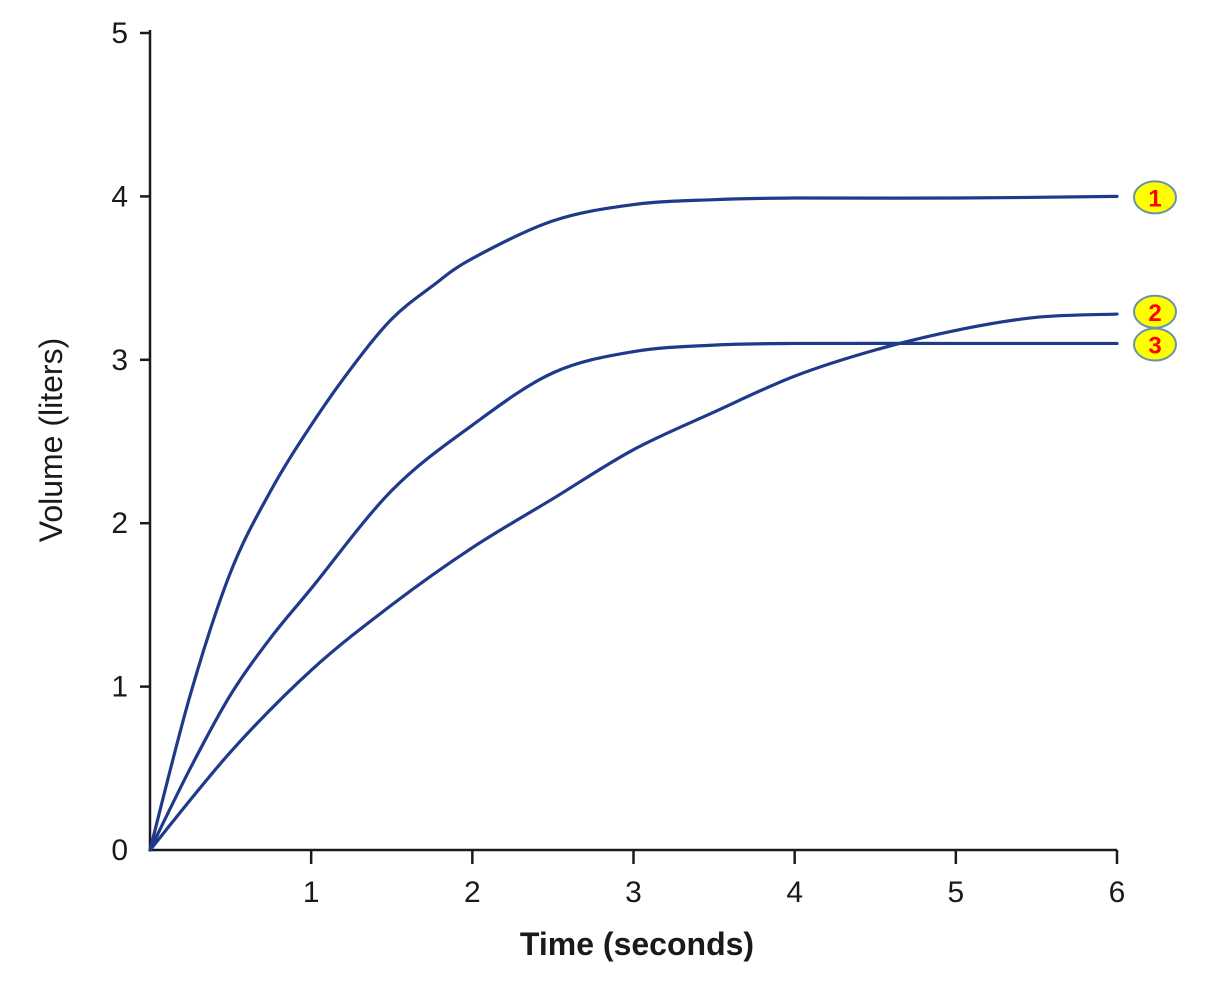 The image size is (1207, 991). I want to click on series-badge-2: 2, so click(1155, 311).